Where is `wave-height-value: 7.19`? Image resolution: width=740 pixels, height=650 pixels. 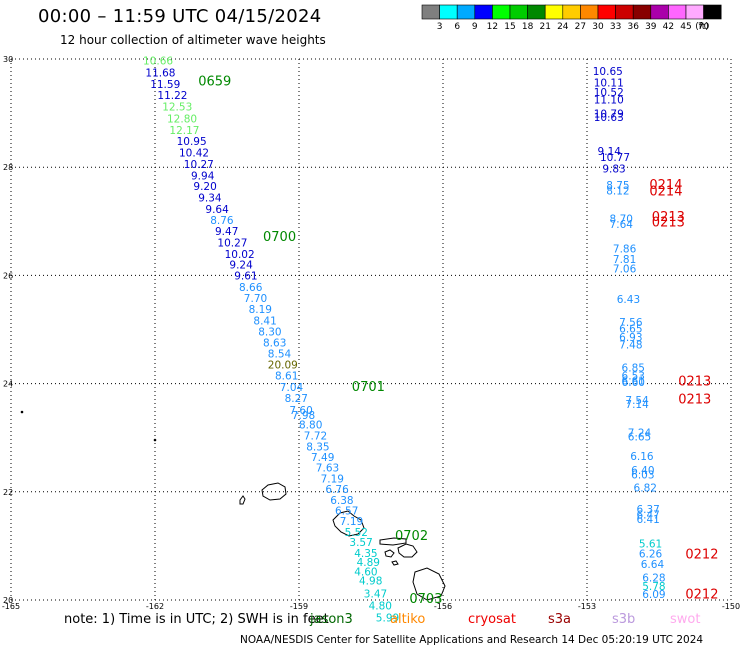
wave-height-value: 7.19 is located at coordinates (332, 479).